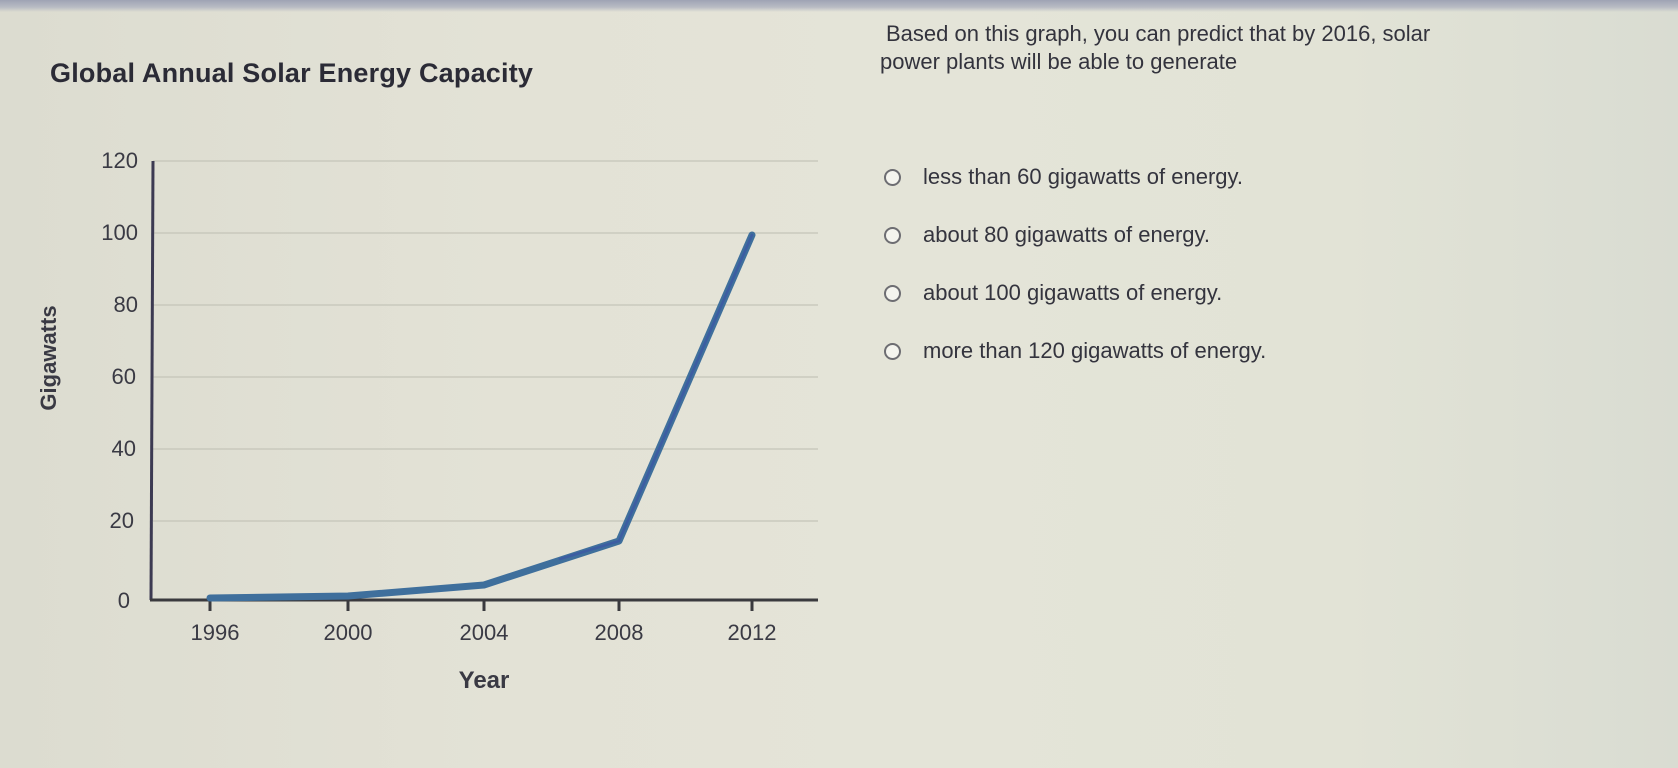 The width and height of the screenshot is (1678, 768). I want to click on y-tick-120: 120, so click(119, 160).